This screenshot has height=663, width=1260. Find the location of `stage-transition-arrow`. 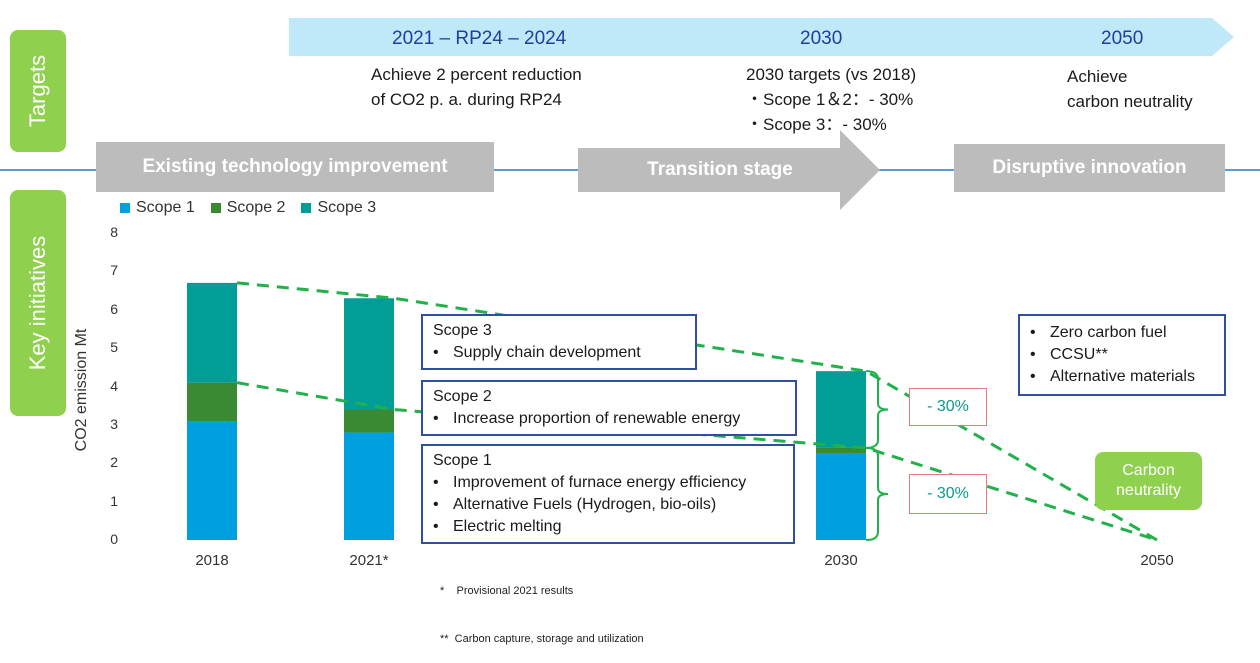

stage-transition-arrow is located at coordinates (729, 170).